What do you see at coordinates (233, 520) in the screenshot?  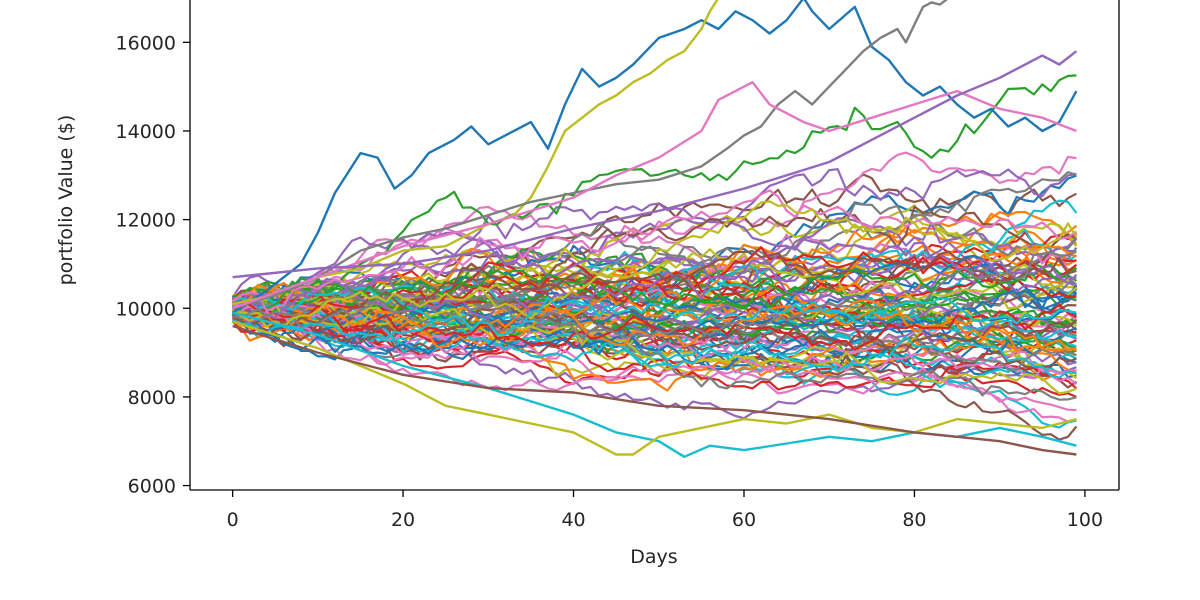 I see `x-tick-label: 0` at bounding box center [233, 520].